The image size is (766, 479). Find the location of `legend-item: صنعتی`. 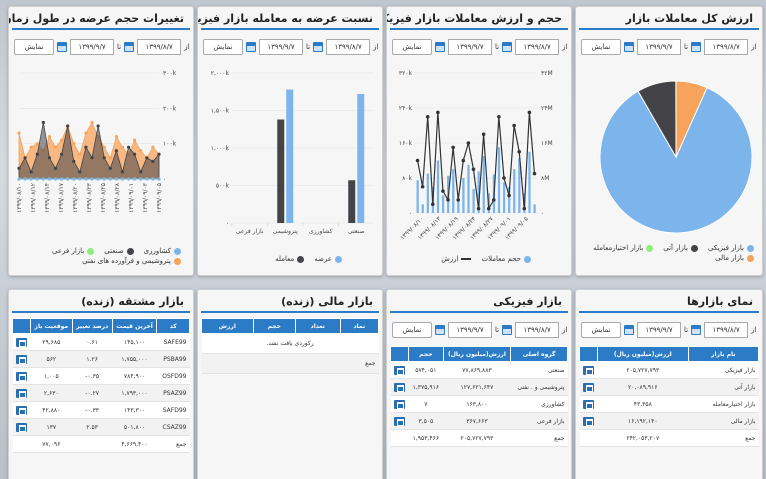

legend-item: صنعتی is located at coordinates (119, 251).